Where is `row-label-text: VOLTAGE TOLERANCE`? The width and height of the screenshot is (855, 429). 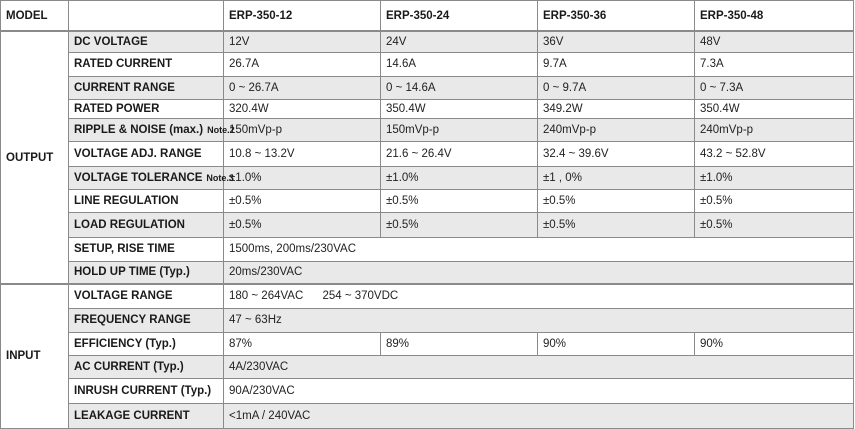 row-label-text: VOLTAGE TOLERANCE is located at coordinates (138, 177).